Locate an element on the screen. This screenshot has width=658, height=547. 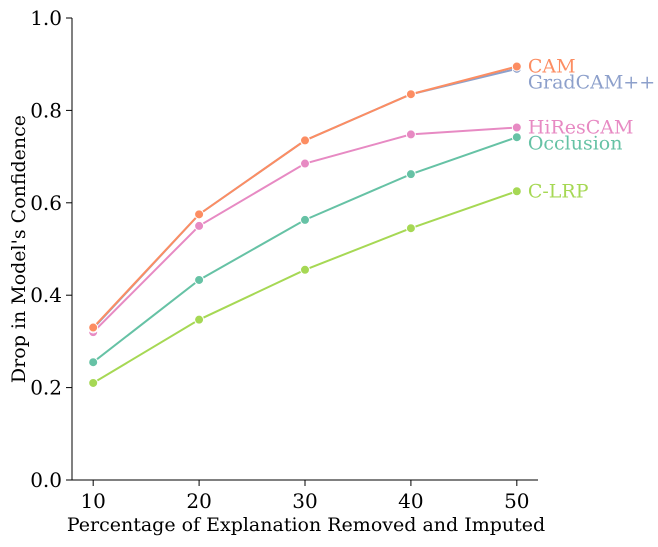
x-tick-label: 50 is located at coordinates (516, 501).